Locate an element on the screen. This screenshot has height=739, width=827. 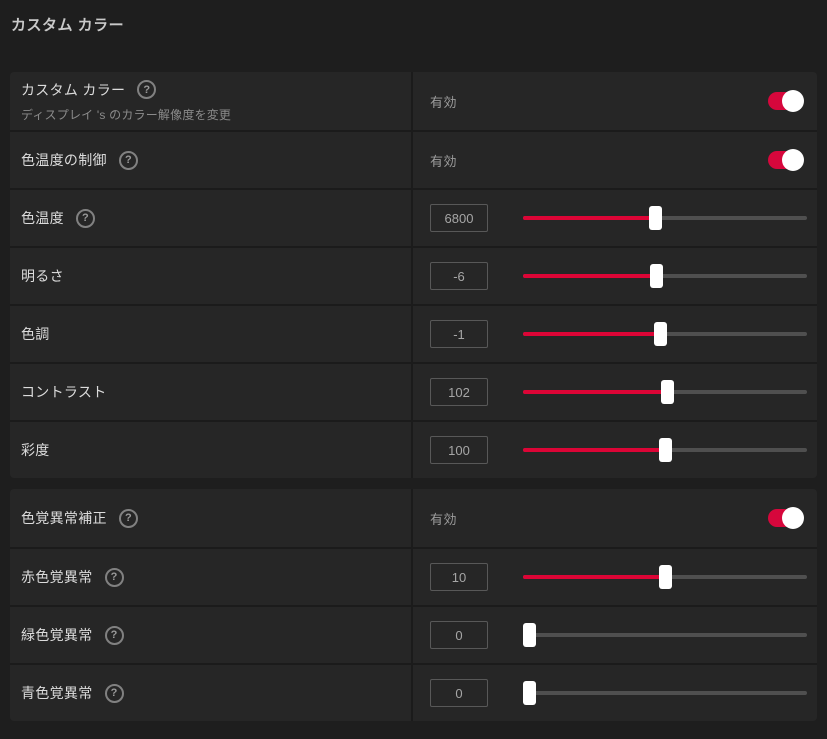
row-contrast: コントラスト is located at coordinates (413, 391).